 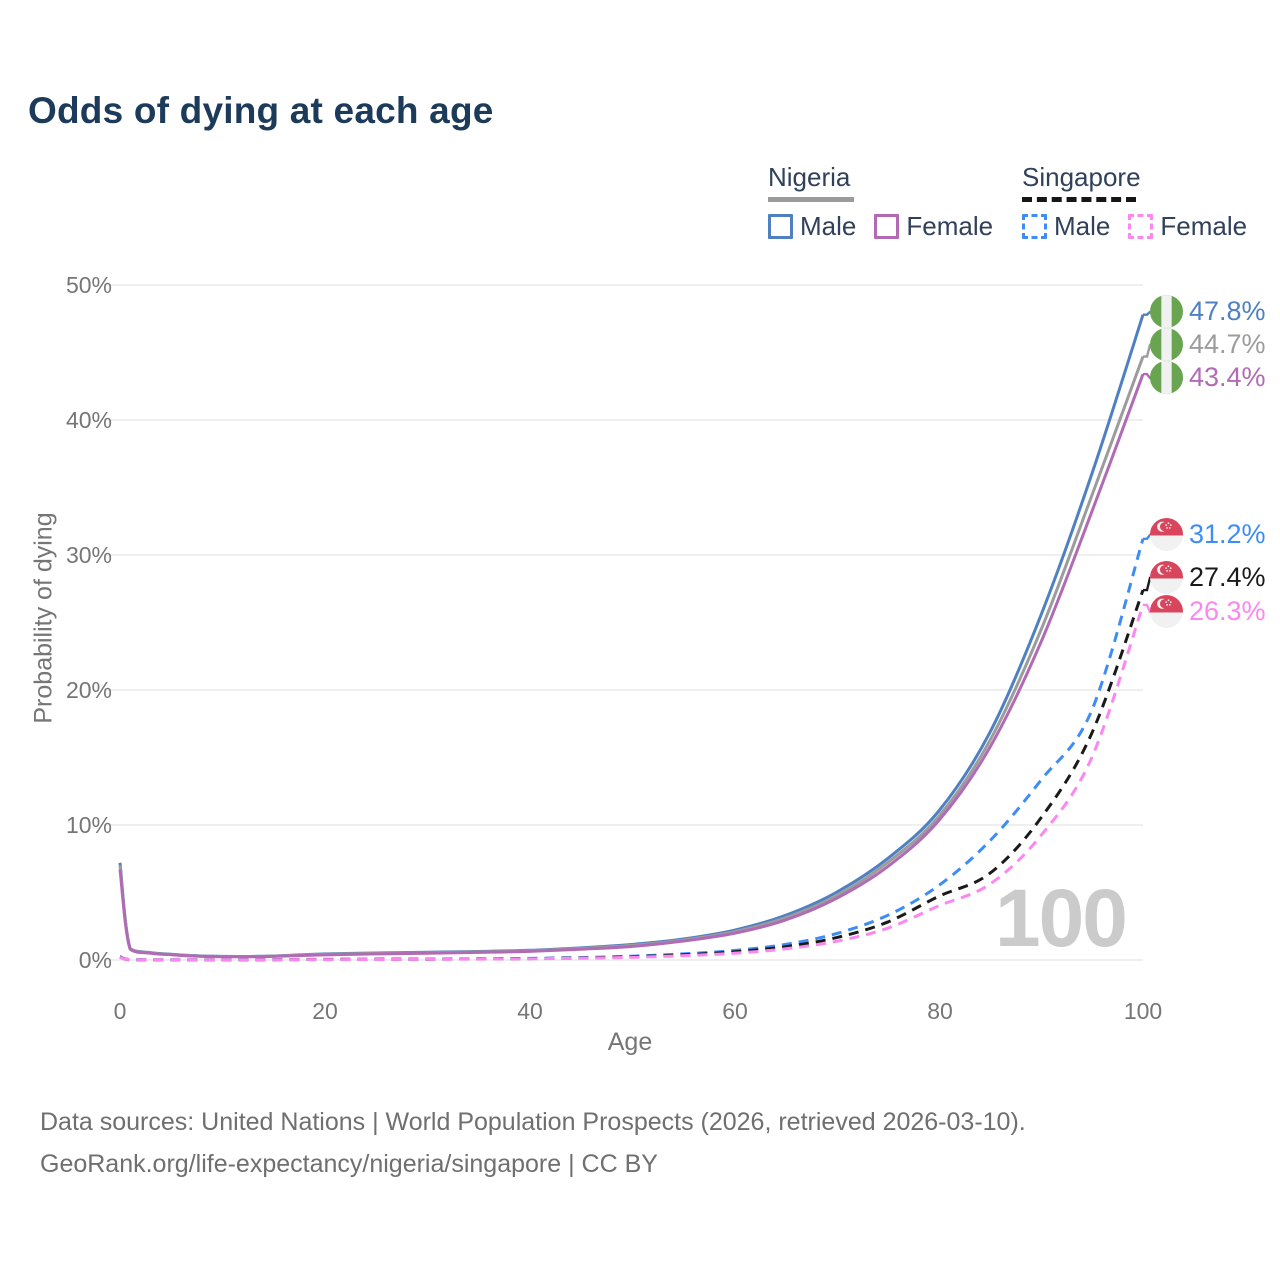 What do you see at coordinates (530, 1011) in the screenshot?
I see `x-tick-40: 40` at bounding box center [530, 1011].